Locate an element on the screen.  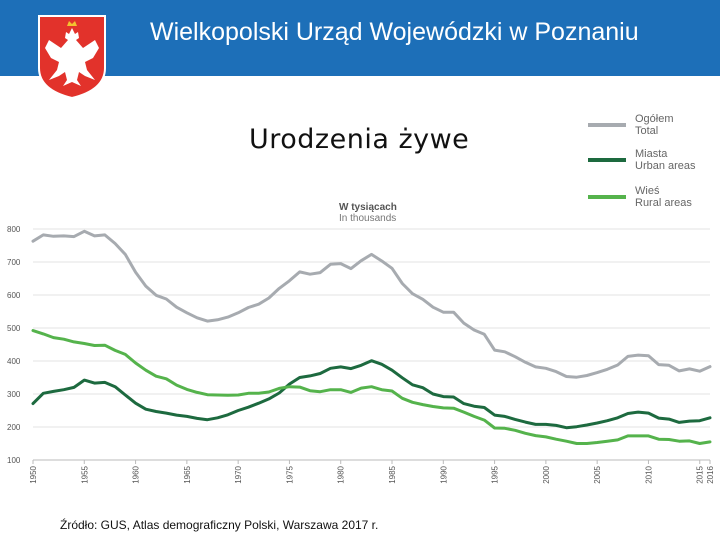
y-tick-label-400: 400 is located at coordinates (14, 361).